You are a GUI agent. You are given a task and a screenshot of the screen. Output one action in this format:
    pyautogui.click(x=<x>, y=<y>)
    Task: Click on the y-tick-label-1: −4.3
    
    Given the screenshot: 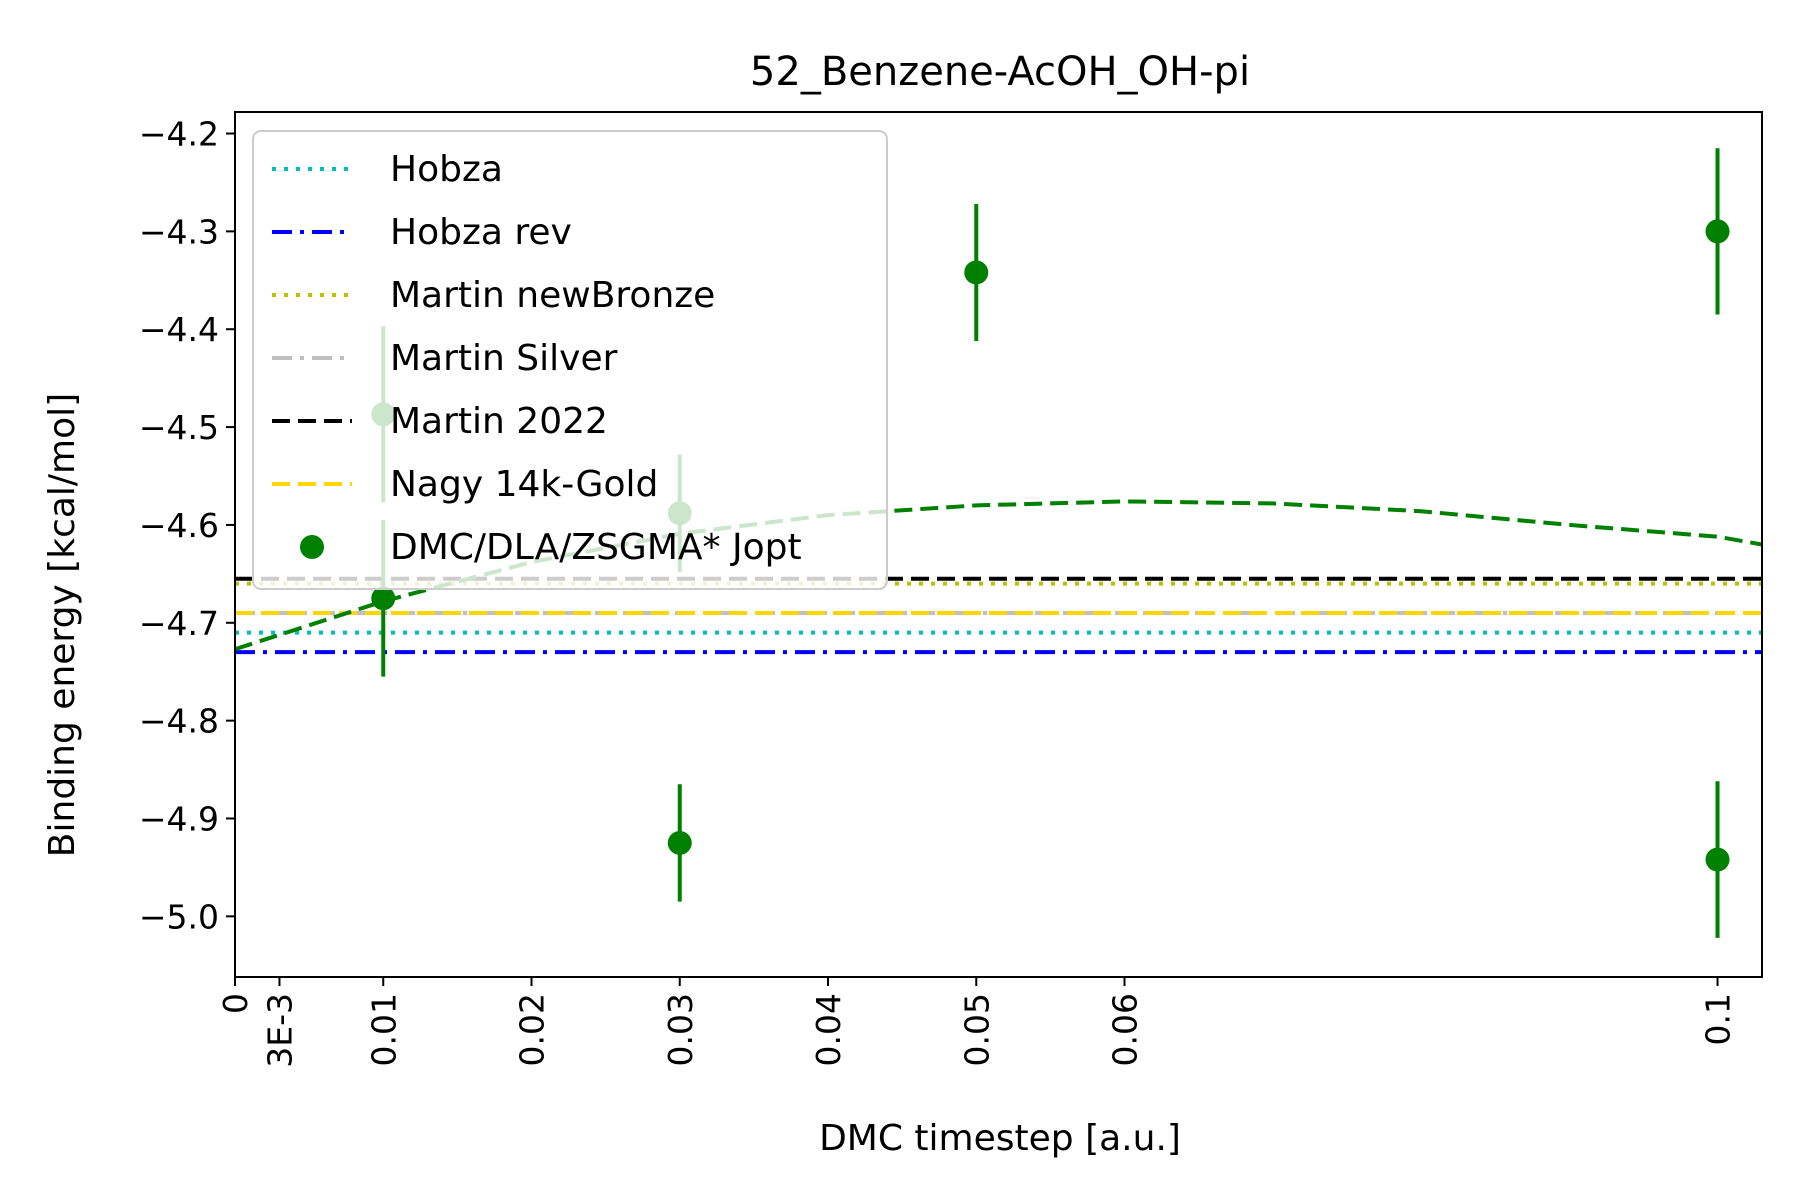 What is the action you would take?
    pyautogui.click(x=179, y=231)
    